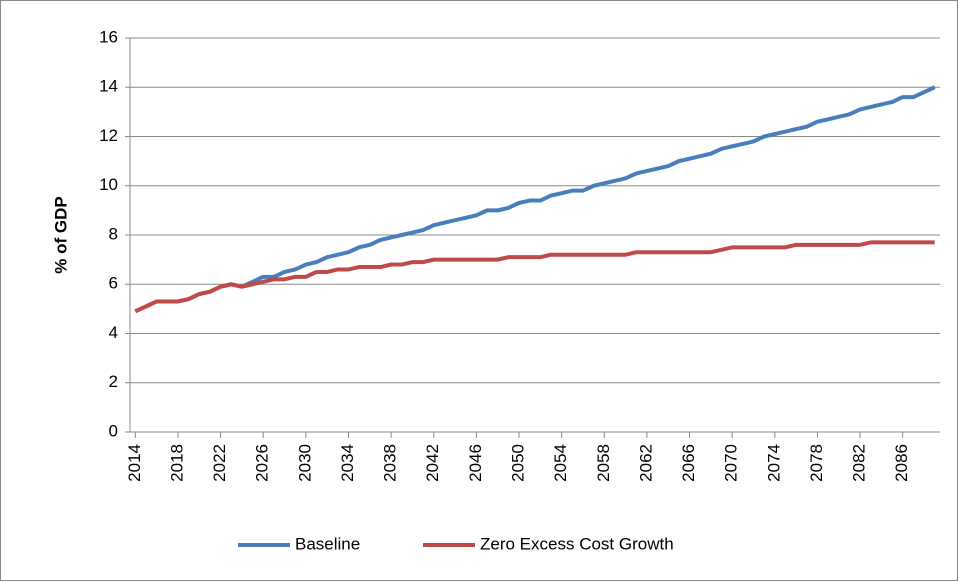 The height and width of the screenshot is (582, 959). I want to click on y-tick-label: 4, so click(113, 332).